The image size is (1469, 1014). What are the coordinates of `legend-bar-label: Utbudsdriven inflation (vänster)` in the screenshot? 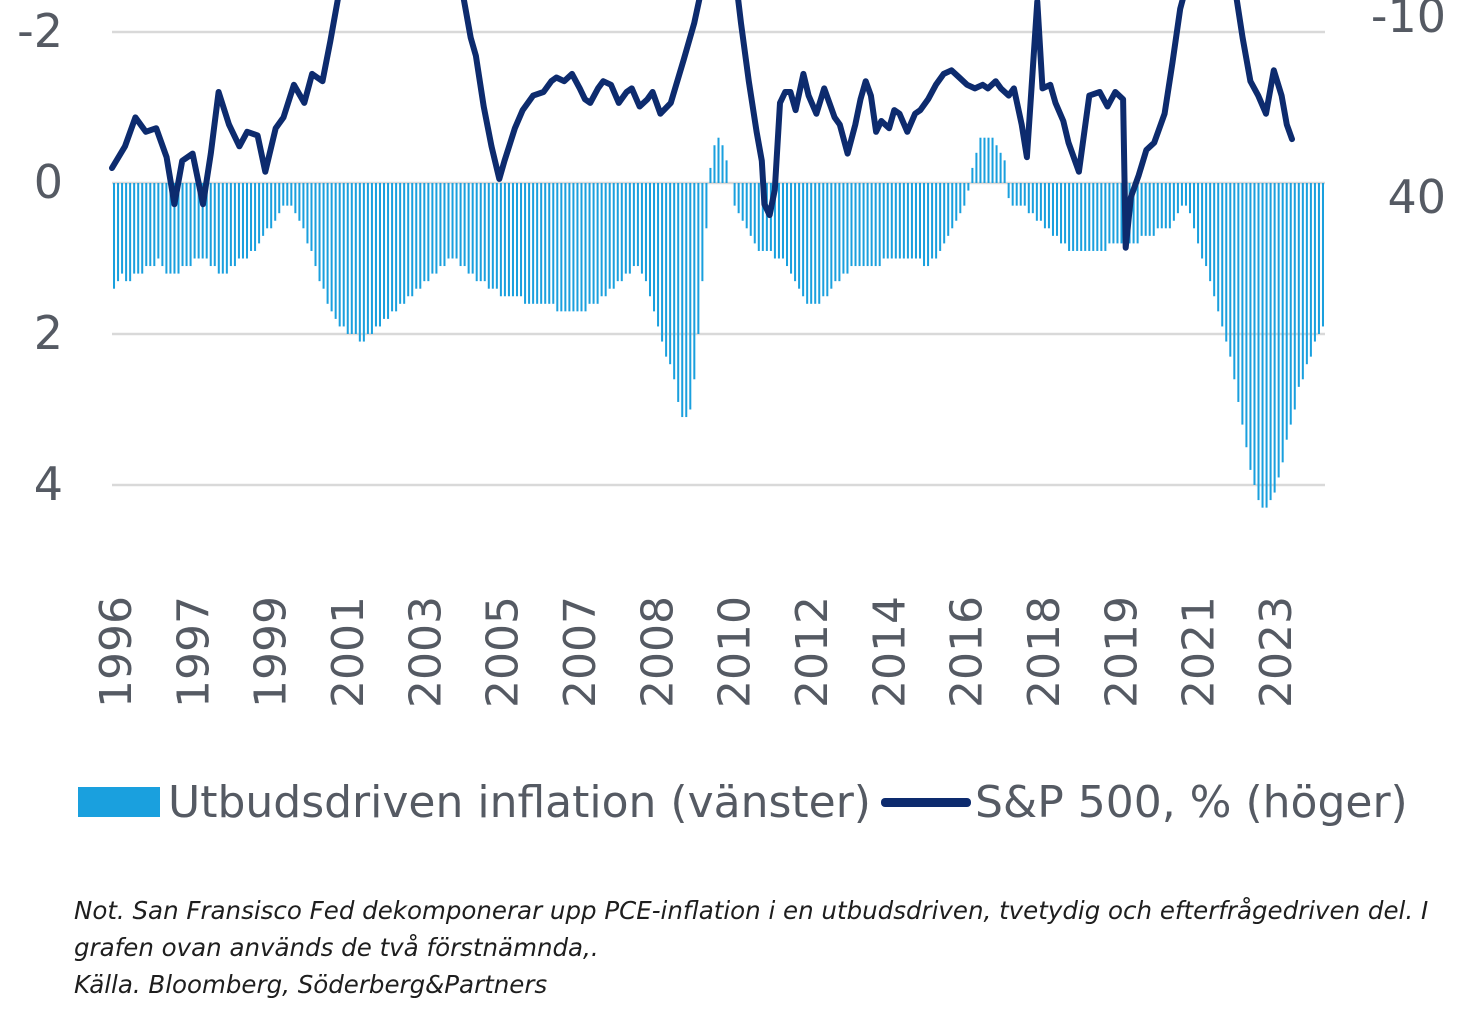 It's located at (519, 802).